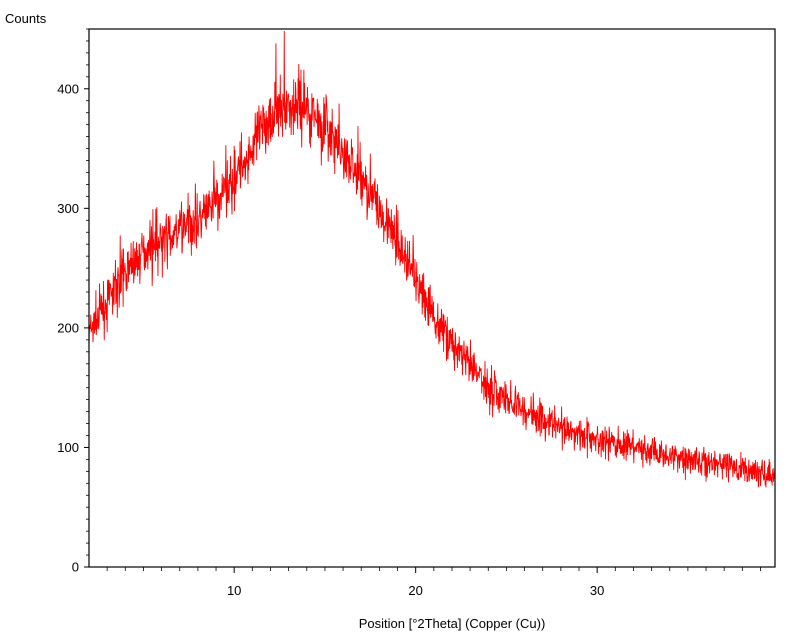  Describe the element at coordinates (75, 567) in the screenshot. I see `y-tick-label: 0` at that location.